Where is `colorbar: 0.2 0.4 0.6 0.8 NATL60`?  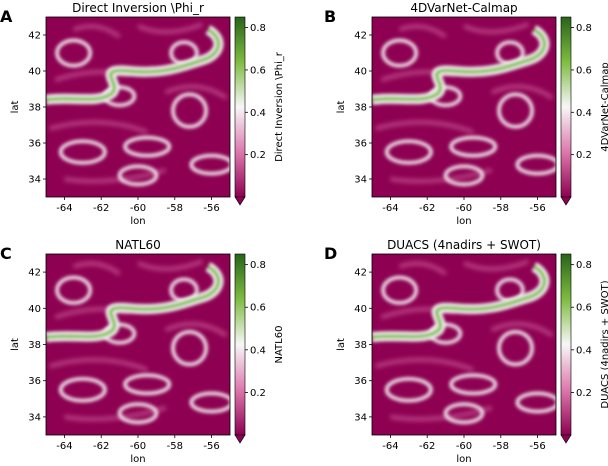 colorbar: 0.2 0.4 0.6 0.8 NATL60 is located at coordinates (259, 348).